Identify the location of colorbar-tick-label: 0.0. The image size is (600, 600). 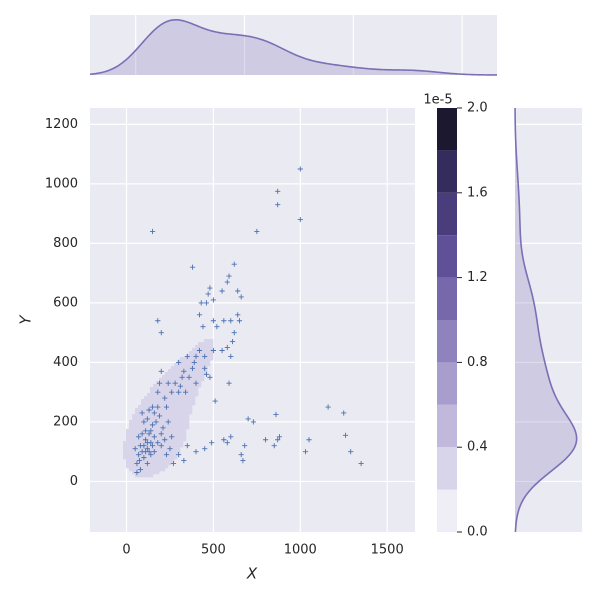
(477, 532).